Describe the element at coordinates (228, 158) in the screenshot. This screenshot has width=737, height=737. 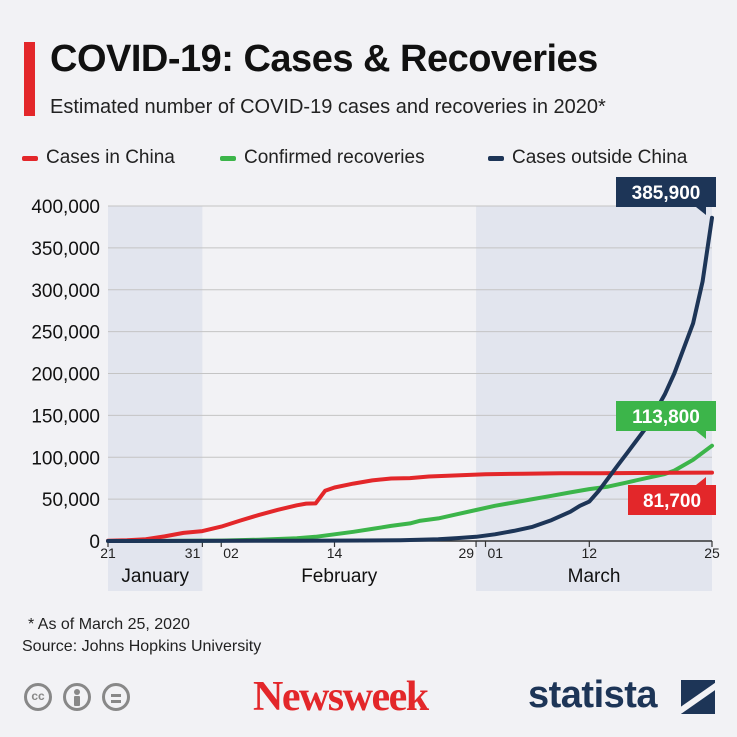
I see `legend-swatch-recoveries` at that location.